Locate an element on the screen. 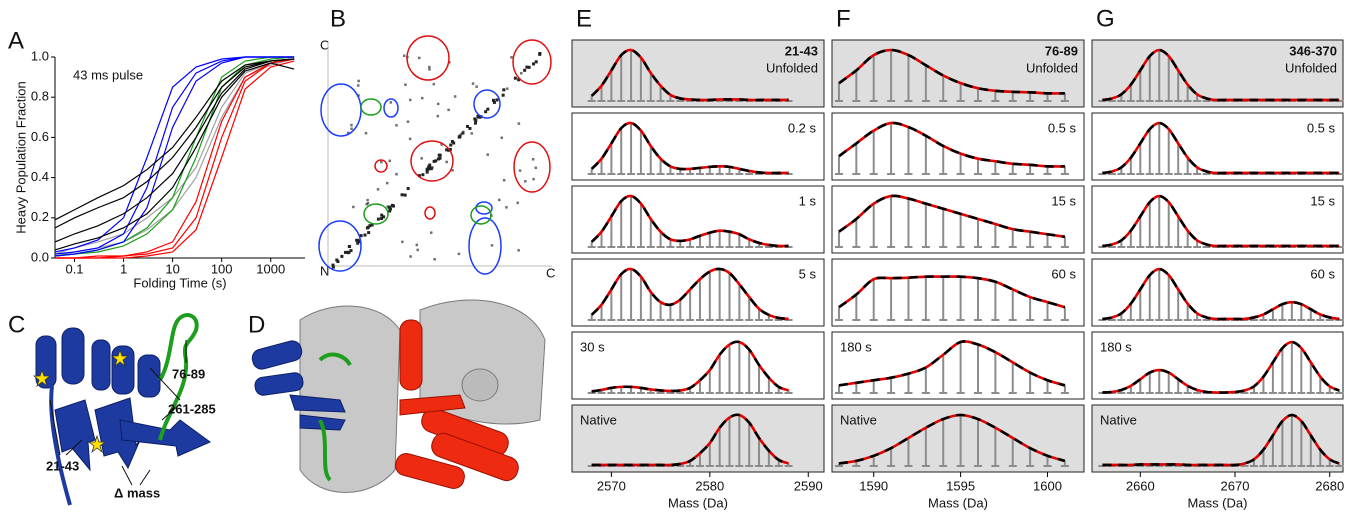 Image resolution: width=1351 pixels, height=529 pixels. stars is located at coordinates (81, 401).